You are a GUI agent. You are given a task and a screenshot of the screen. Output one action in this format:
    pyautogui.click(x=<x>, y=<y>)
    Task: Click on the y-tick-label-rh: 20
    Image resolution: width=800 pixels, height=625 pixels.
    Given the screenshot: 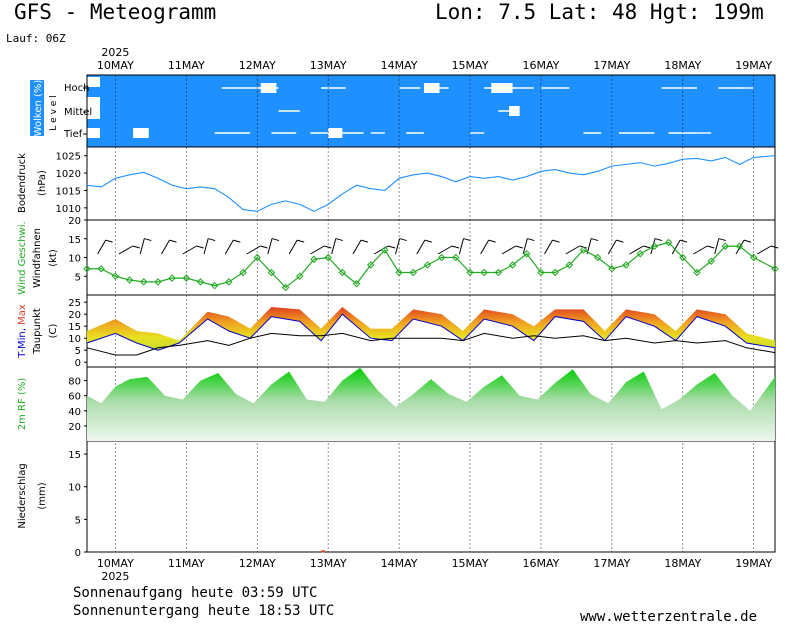 What is the action you would take?
    pyautogui.click(x=74, y=427)
    